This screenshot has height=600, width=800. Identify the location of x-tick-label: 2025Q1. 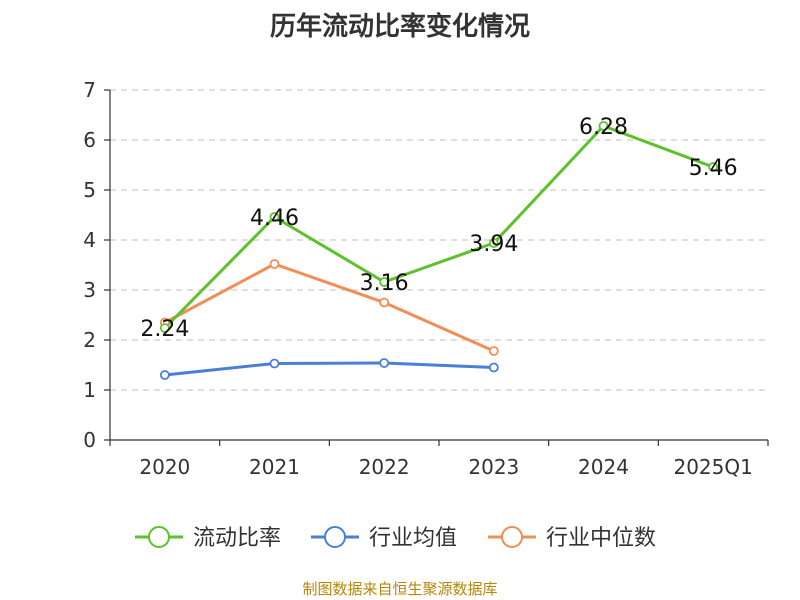
(712, 467).